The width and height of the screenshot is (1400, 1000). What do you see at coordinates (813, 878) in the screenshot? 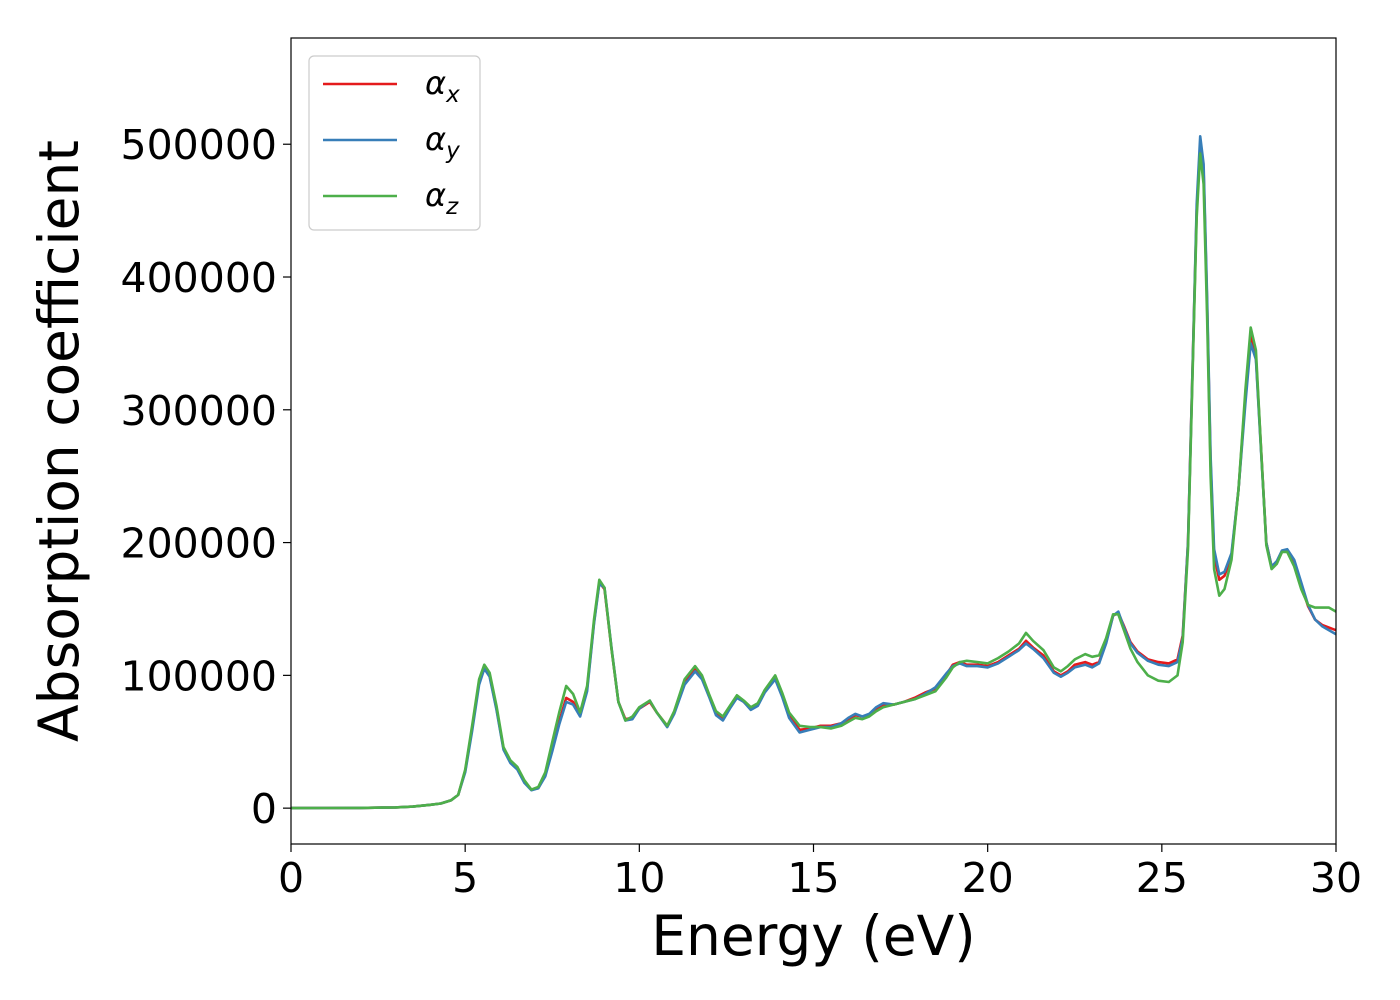
I see `x-tick-label: 15` at bounding box center [813, 878].